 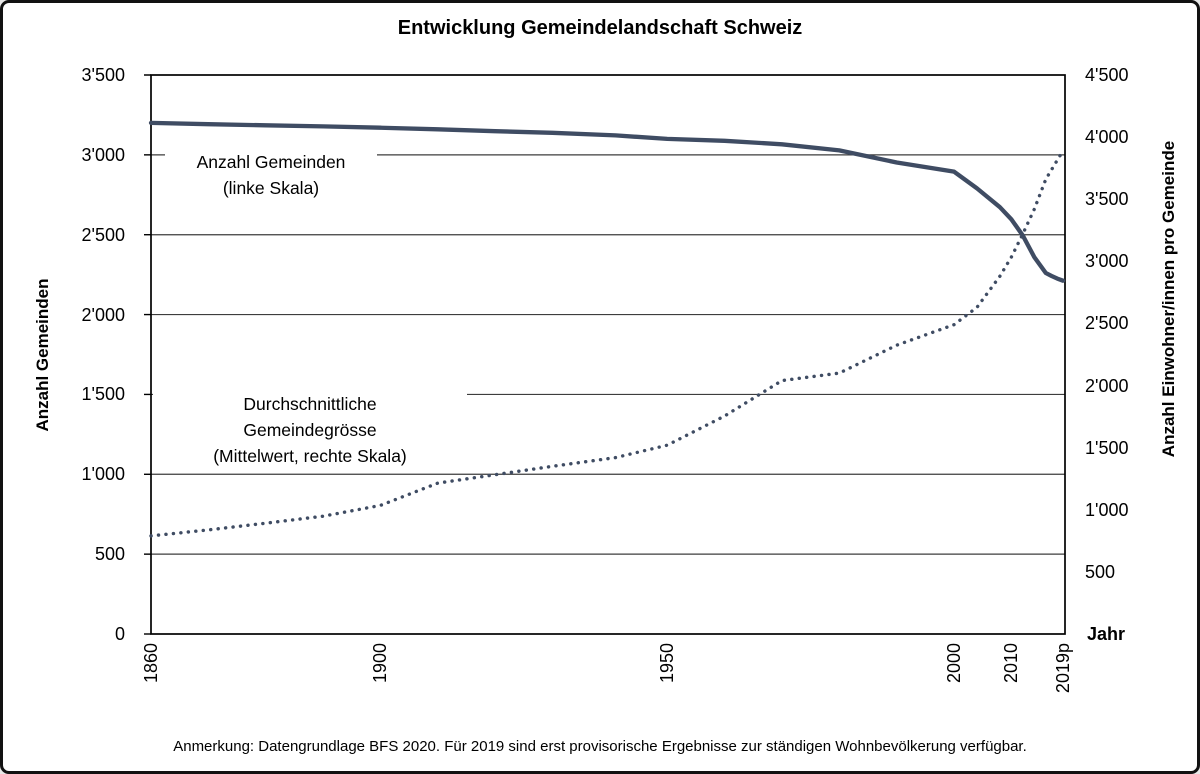 What do you see at coordinates (1106, 634) in the screenshot?
I see `x-axis-title: Jahr` at bounding box center [1106, 634].